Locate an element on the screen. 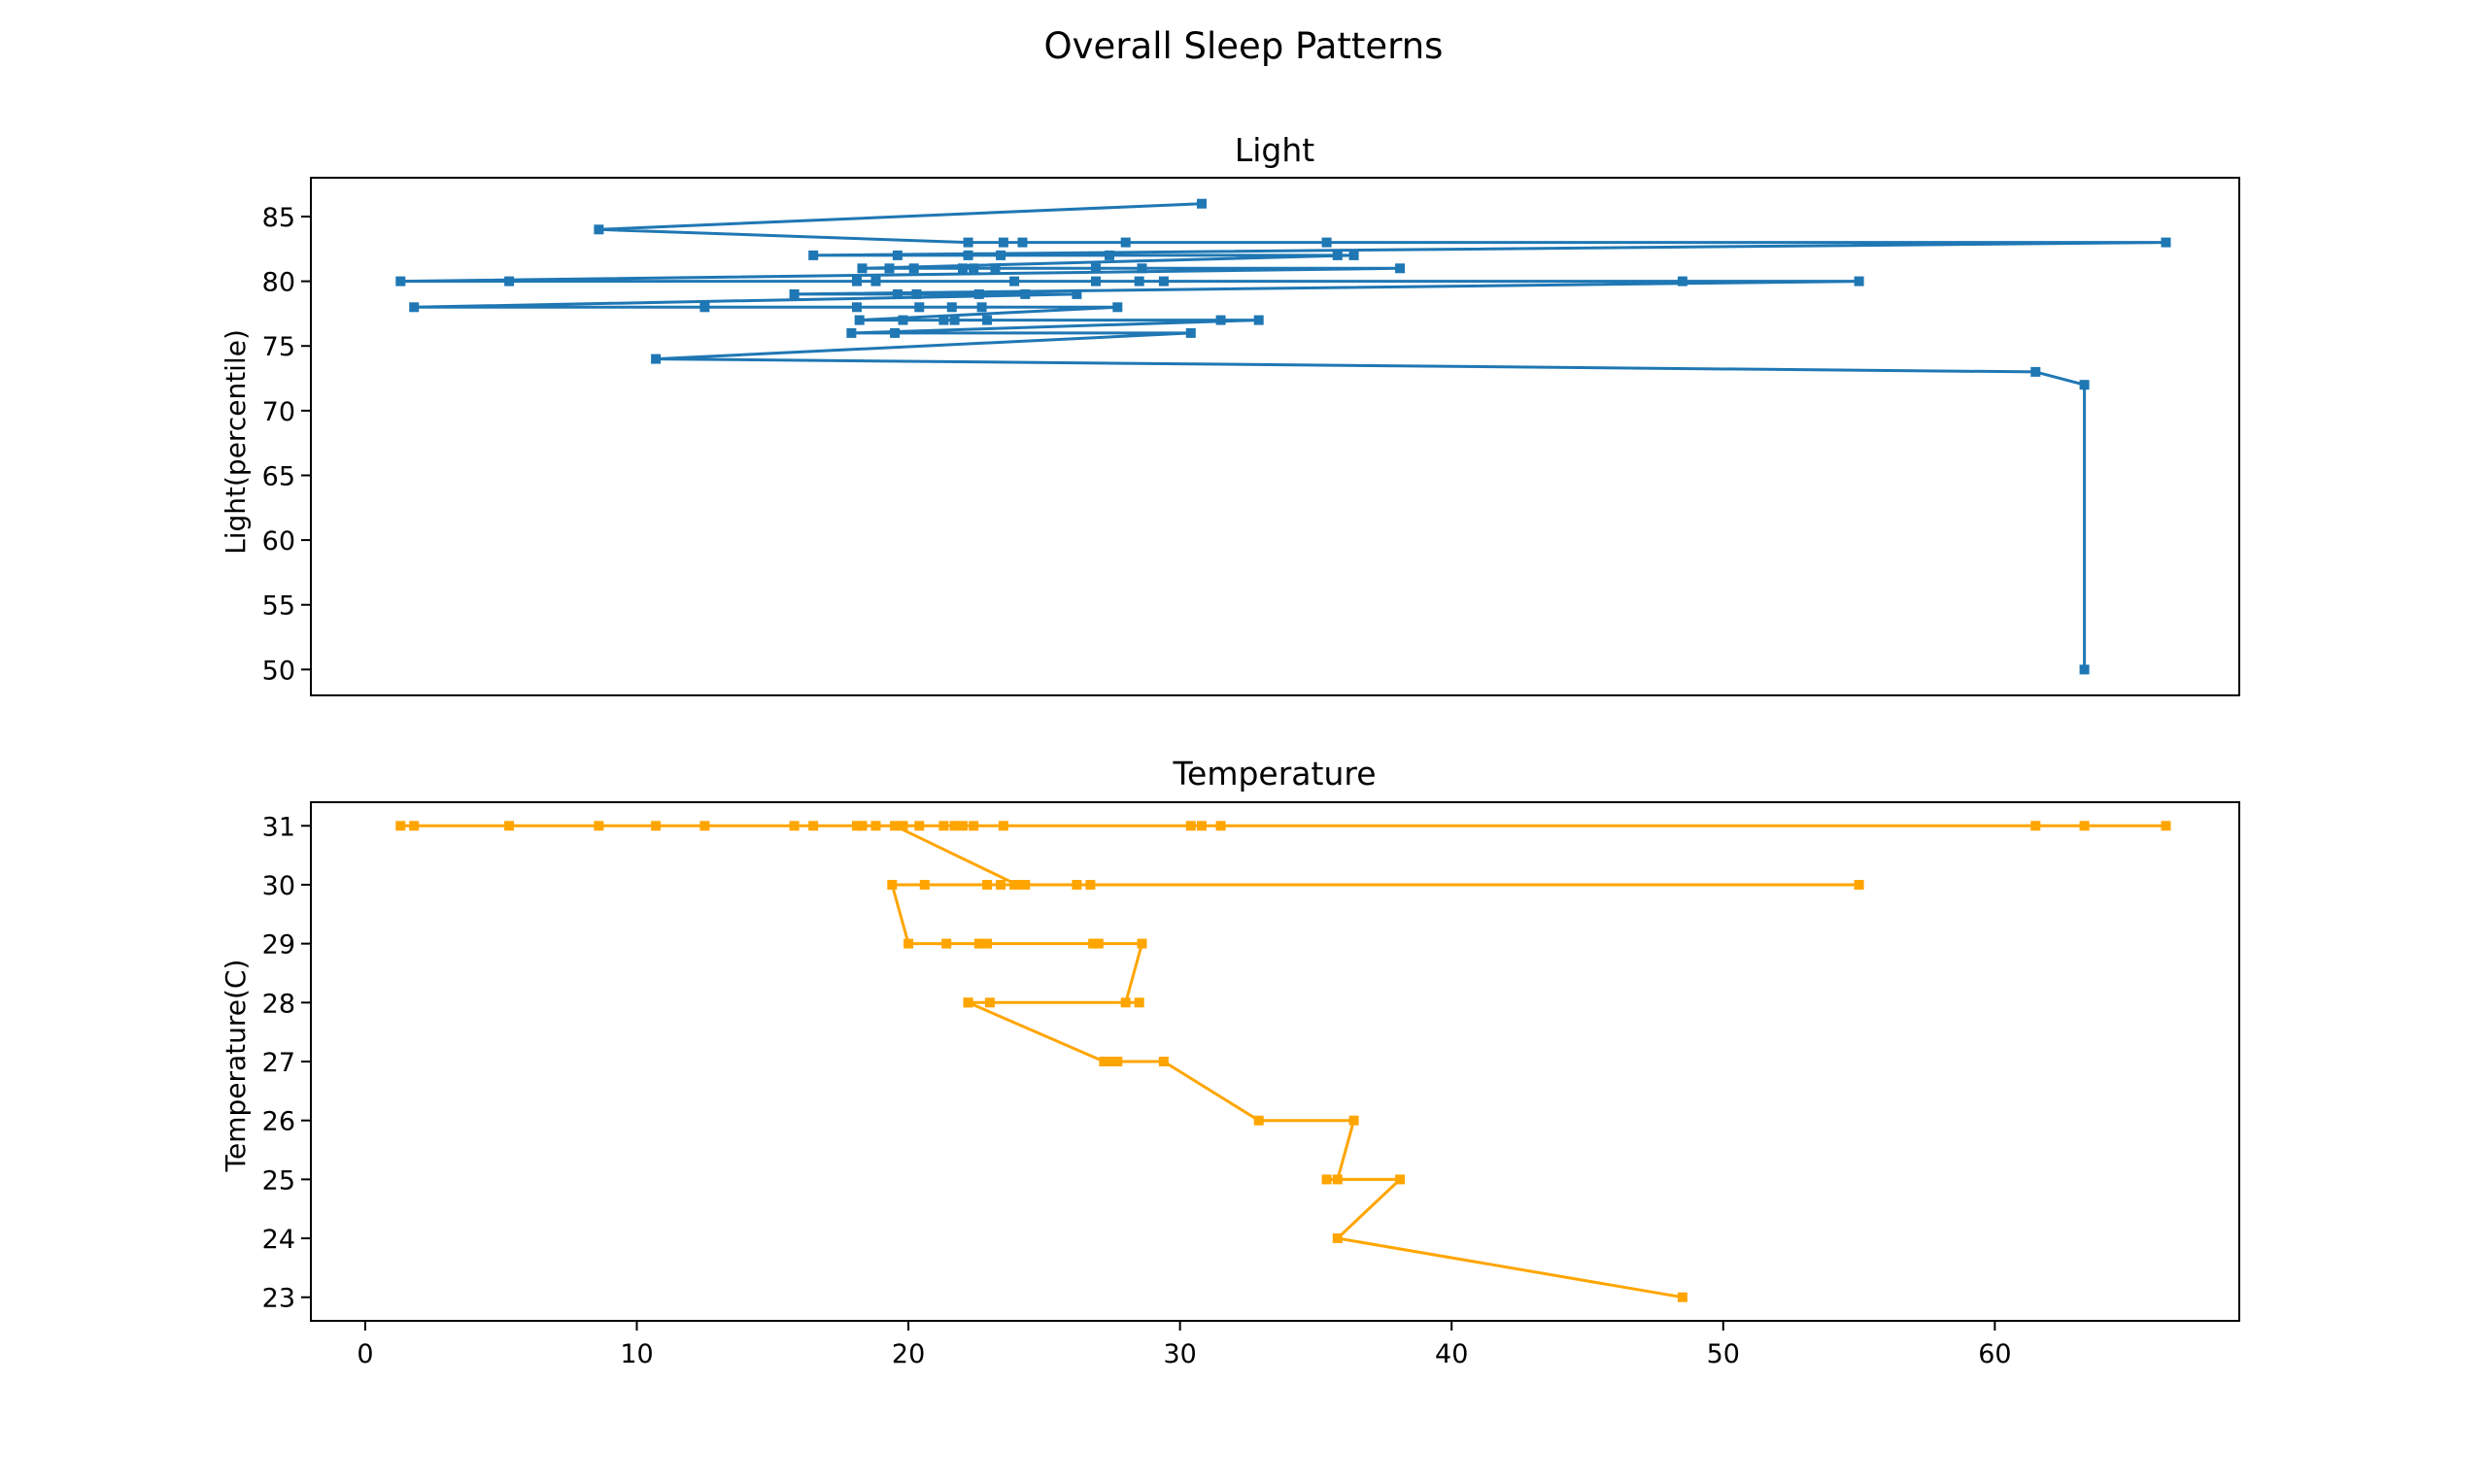 This screenshot has height=1484, width=2487. light-y-tick-label: 80 is located at coordinates (278, 283).